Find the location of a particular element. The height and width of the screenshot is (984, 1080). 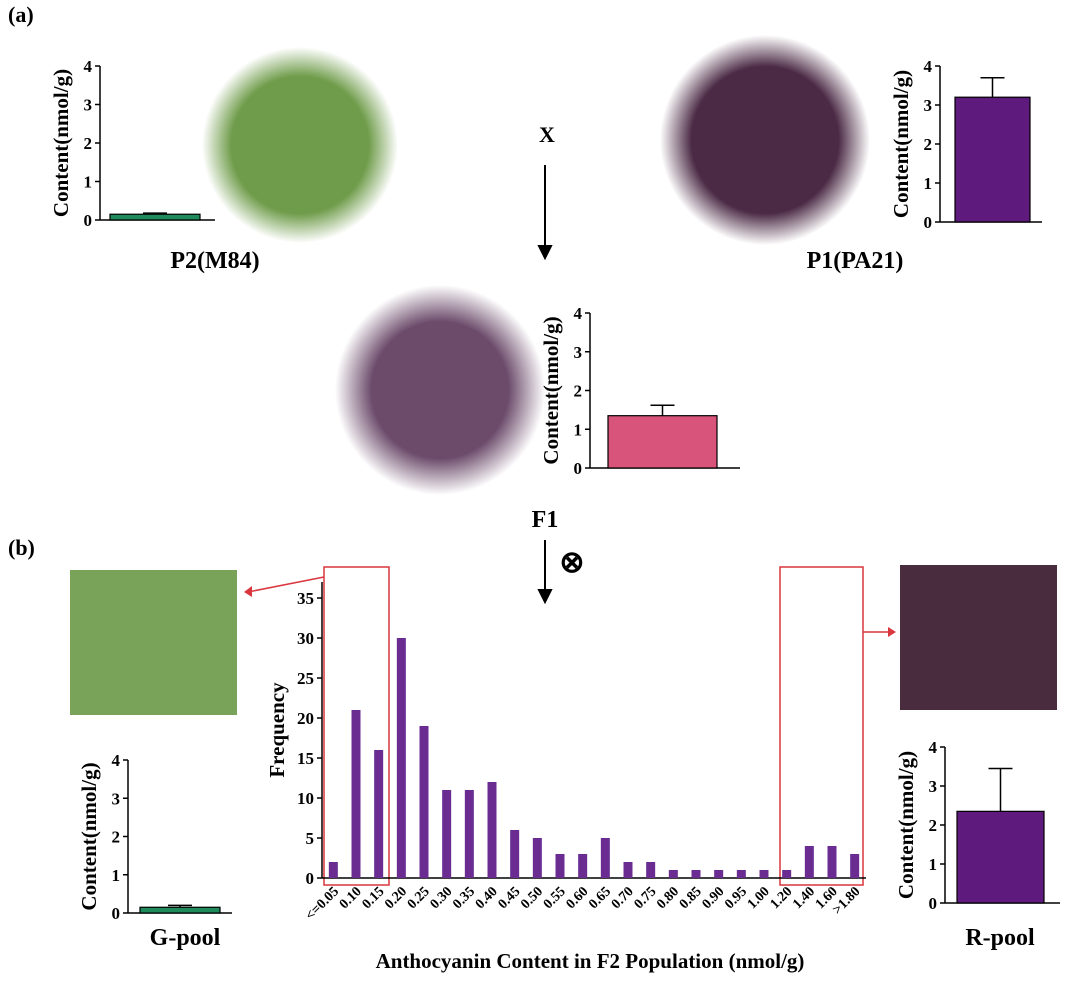

panel-label: (a) is located at coordinates (21, 14).